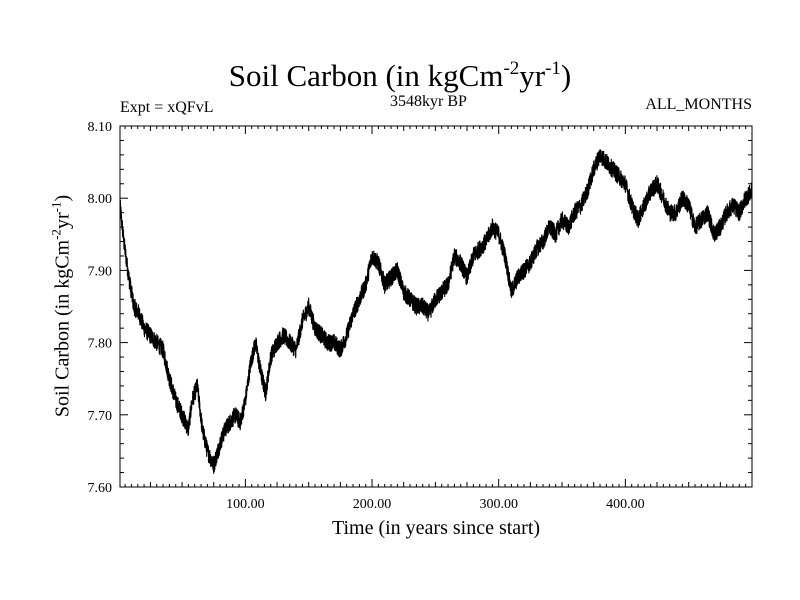  I want to click on x-tick-label: 200.00, so click(372, 504).